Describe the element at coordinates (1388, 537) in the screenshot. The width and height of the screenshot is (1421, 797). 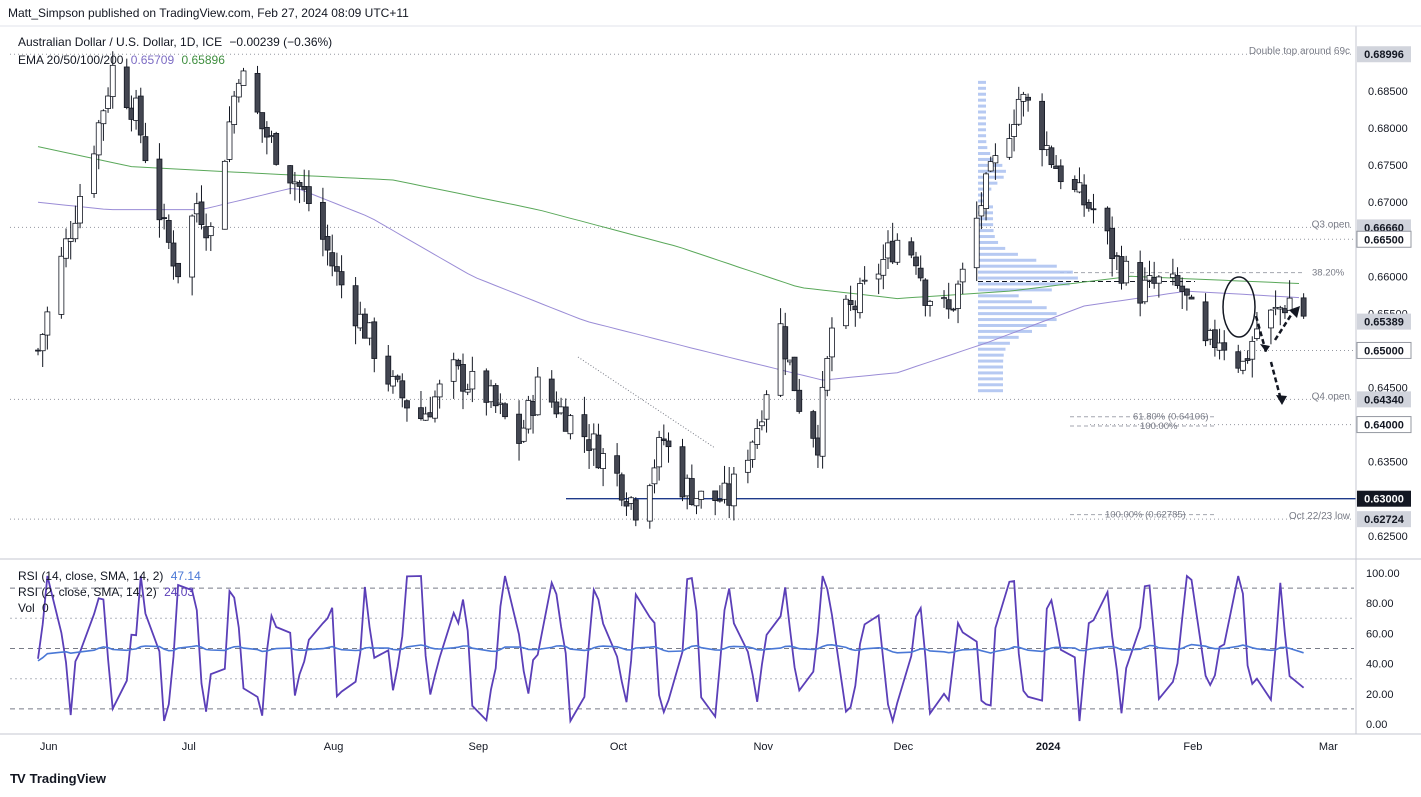
I see `price-axis-tick: 0.62500` at that location.